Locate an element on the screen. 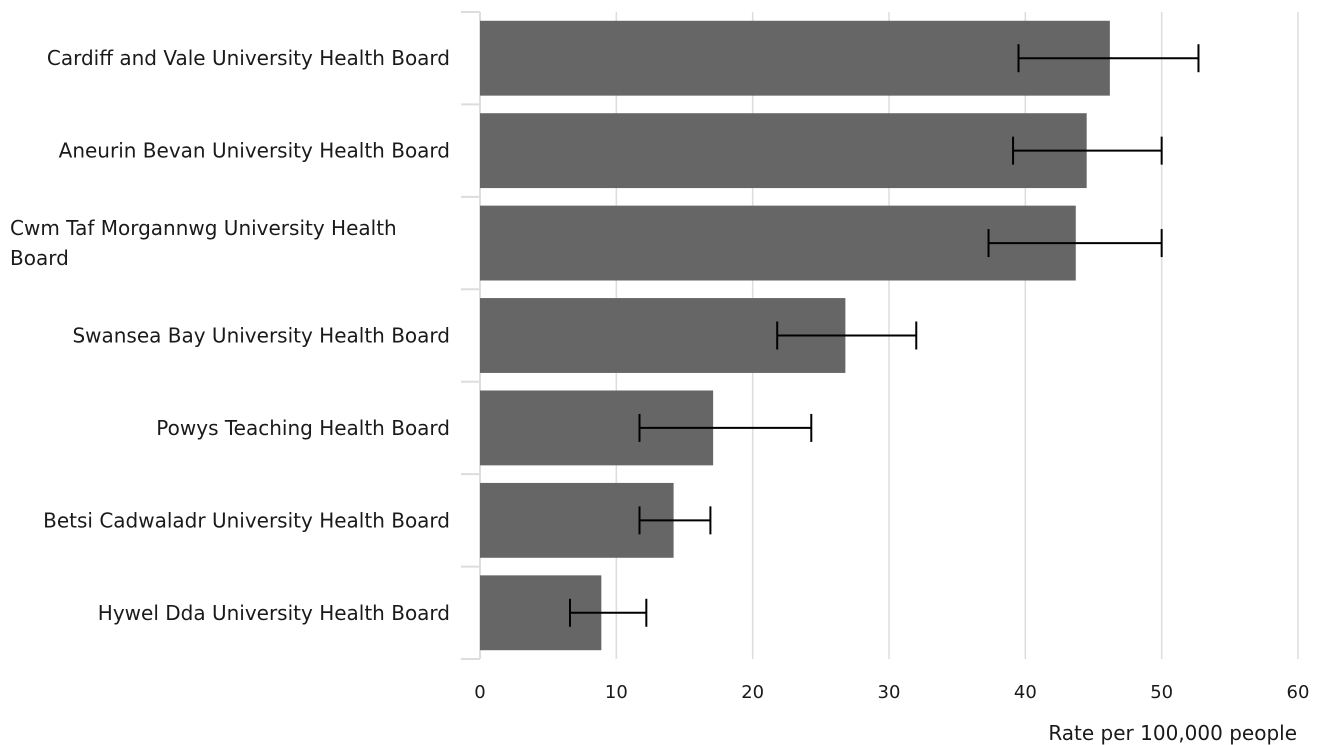 This screenshot has height=745, width=1323. x-tick-label: 60 is located at coordinates (1298, 692).